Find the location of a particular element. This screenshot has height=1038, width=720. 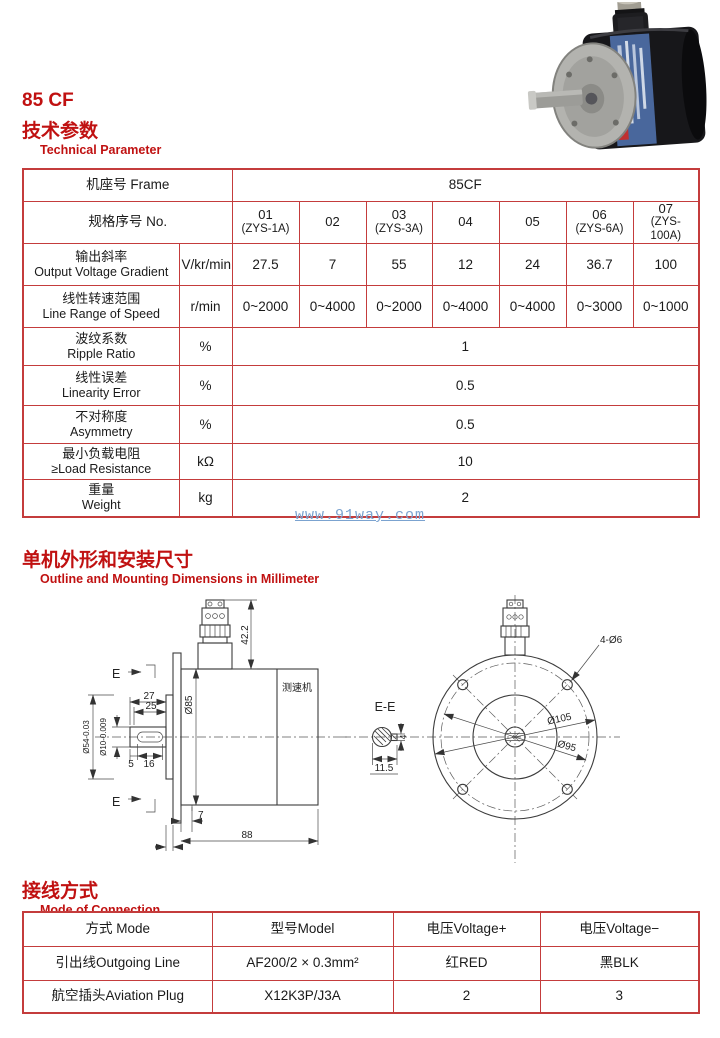

cell: 黑BLK is located at coordinates (619, 963).